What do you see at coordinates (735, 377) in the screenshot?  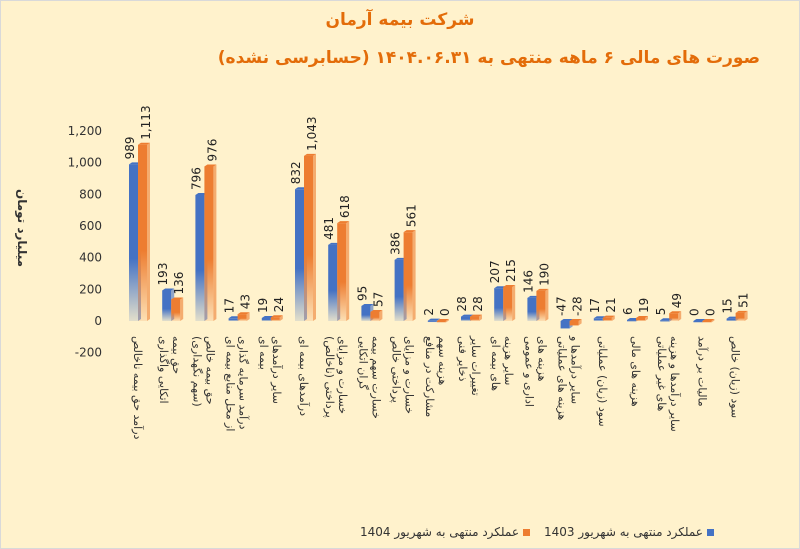 I see `category-label: سود (زیان) خالص` at bounding box center [735, 377].